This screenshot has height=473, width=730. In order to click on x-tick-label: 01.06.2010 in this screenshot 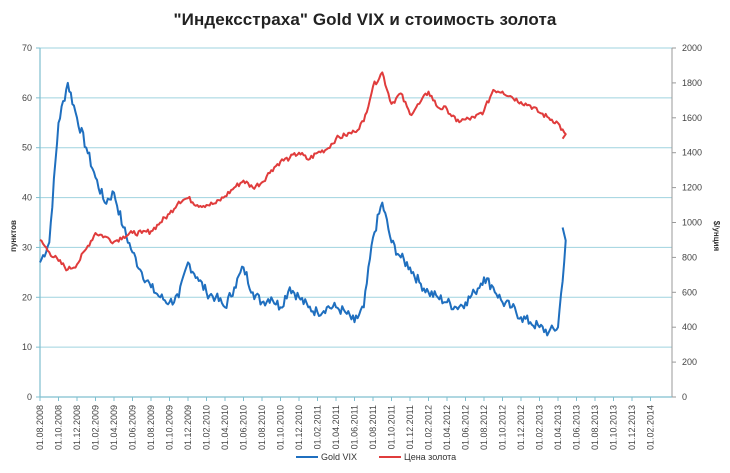, I will do `click(244, 427)`.